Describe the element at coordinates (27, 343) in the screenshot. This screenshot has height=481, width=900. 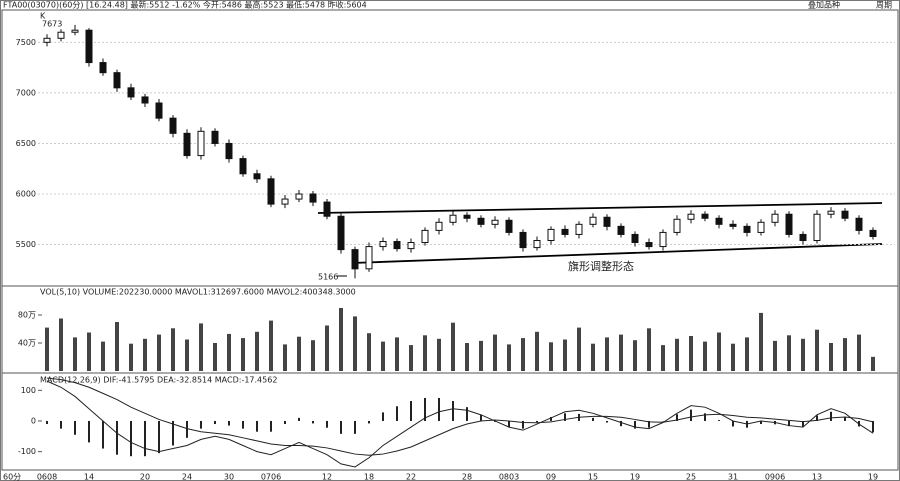
I see `y-tick-label: 40万` at that location.